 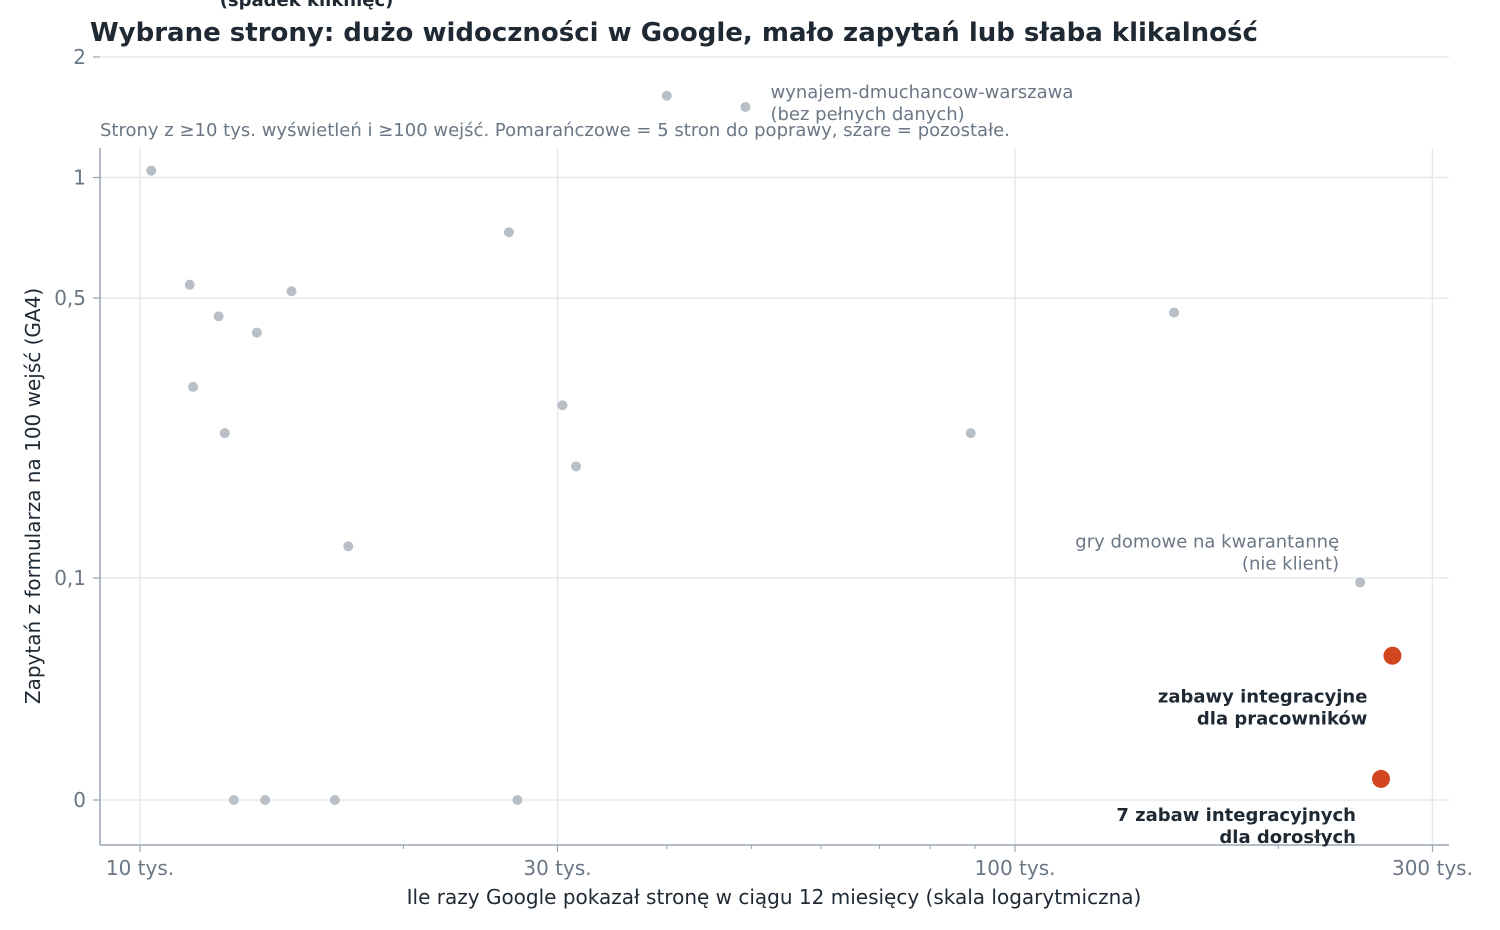 I want to click on annotation-label: 7 zabaw integracyjnych dla dorosłych, so click(x=1236, y=826).